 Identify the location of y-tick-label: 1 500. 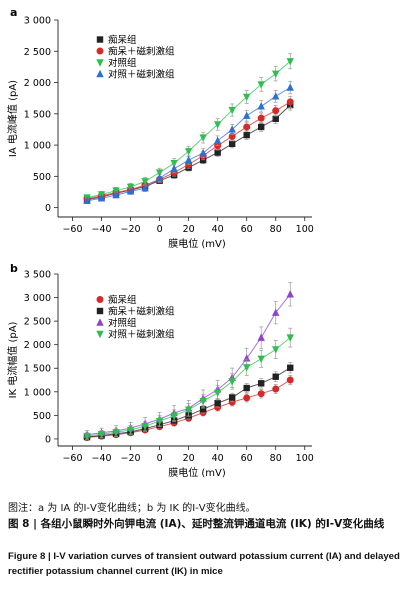
(37, 114).